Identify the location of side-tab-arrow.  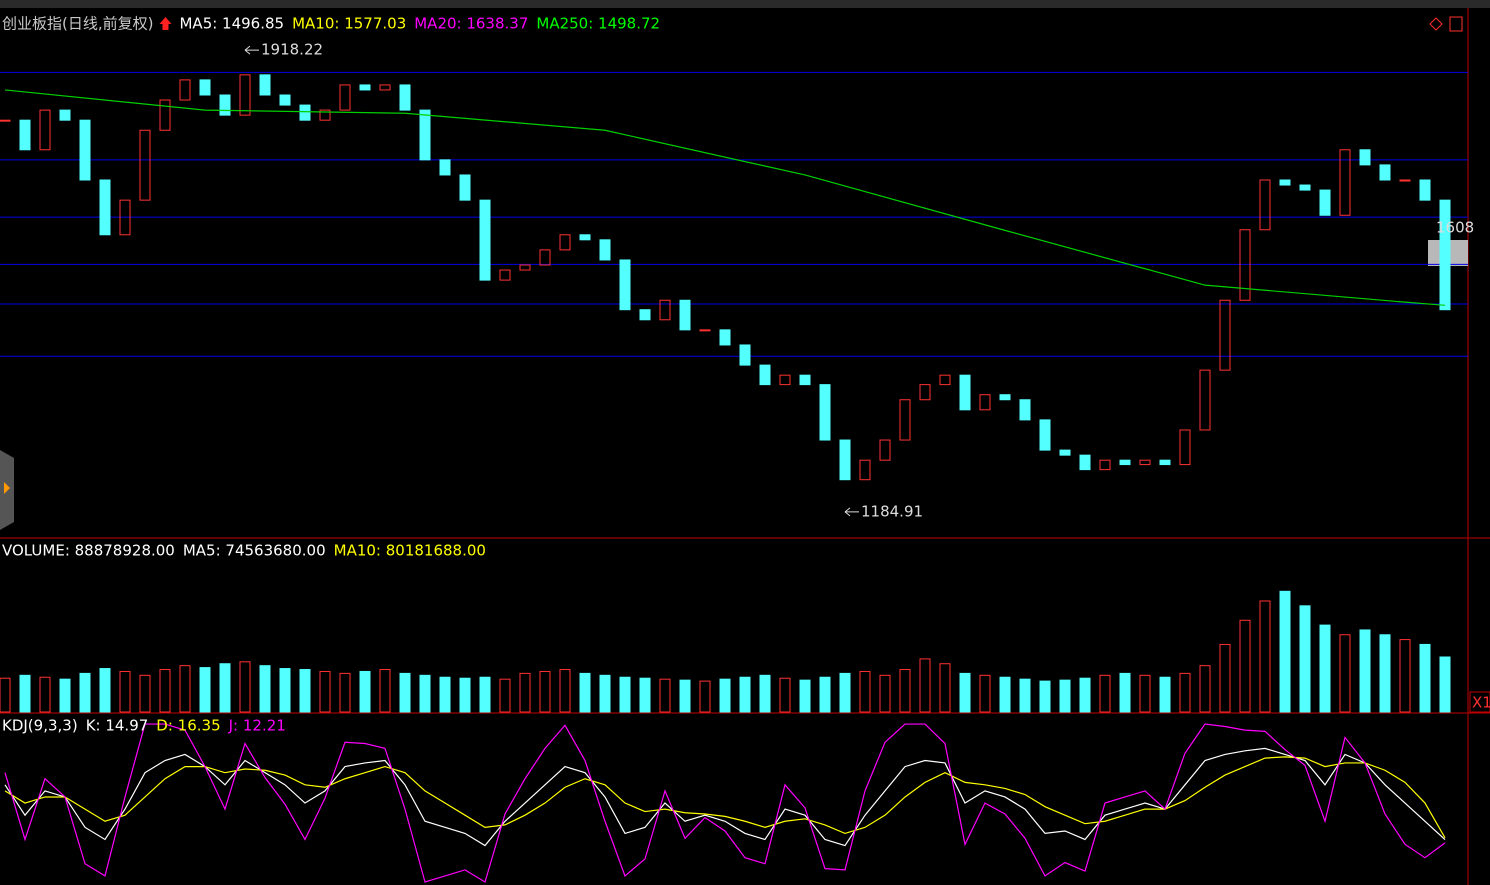
(7, 488).